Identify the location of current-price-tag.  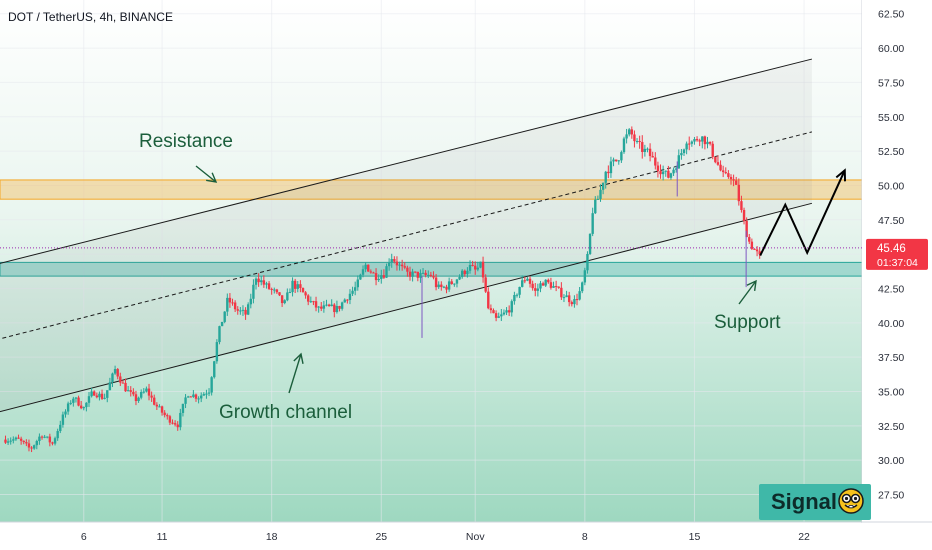
(897, 254).